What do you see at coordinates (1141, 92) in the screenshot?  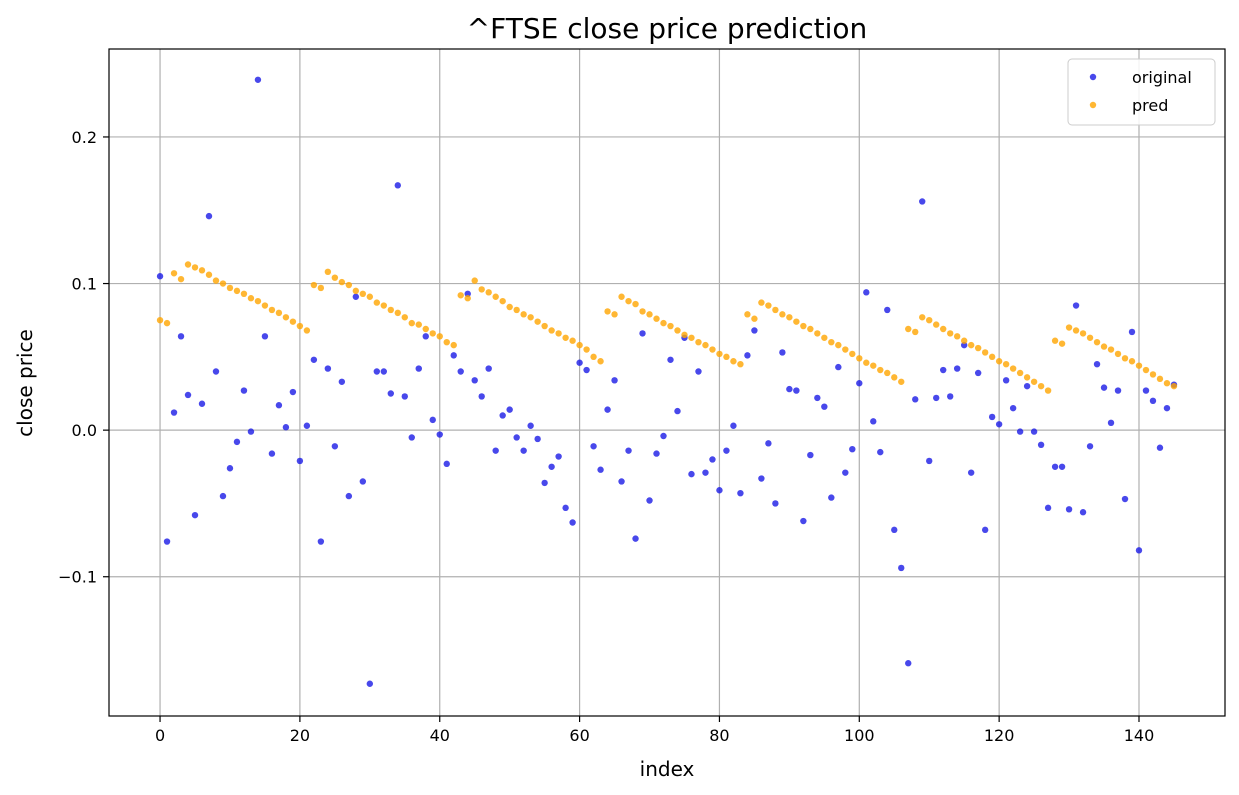 I see `legend-box` at bounding box center [1141, 92].